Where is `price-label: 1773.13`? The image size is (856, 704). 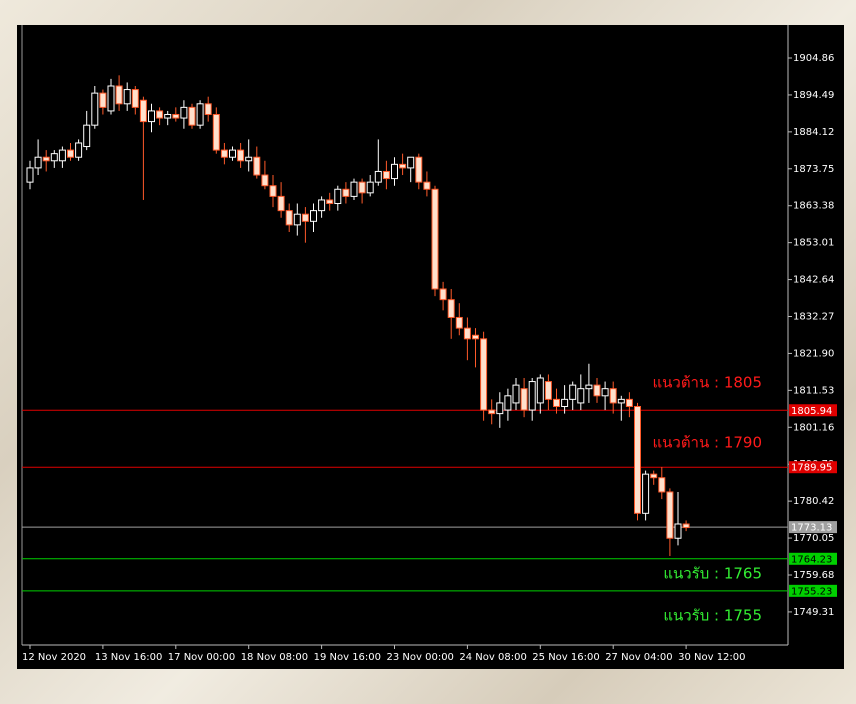 price-label: 1773.13 is located at coordinates (811, 528).